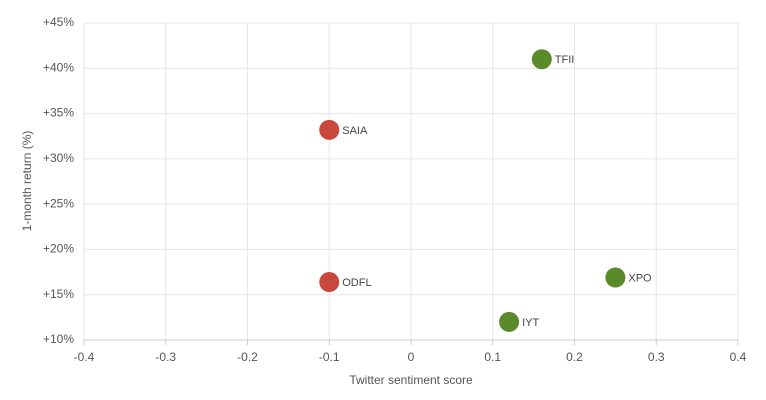 The image size is (766, 400). I want to click on y-tick-label: +30%, so click(58, 158).